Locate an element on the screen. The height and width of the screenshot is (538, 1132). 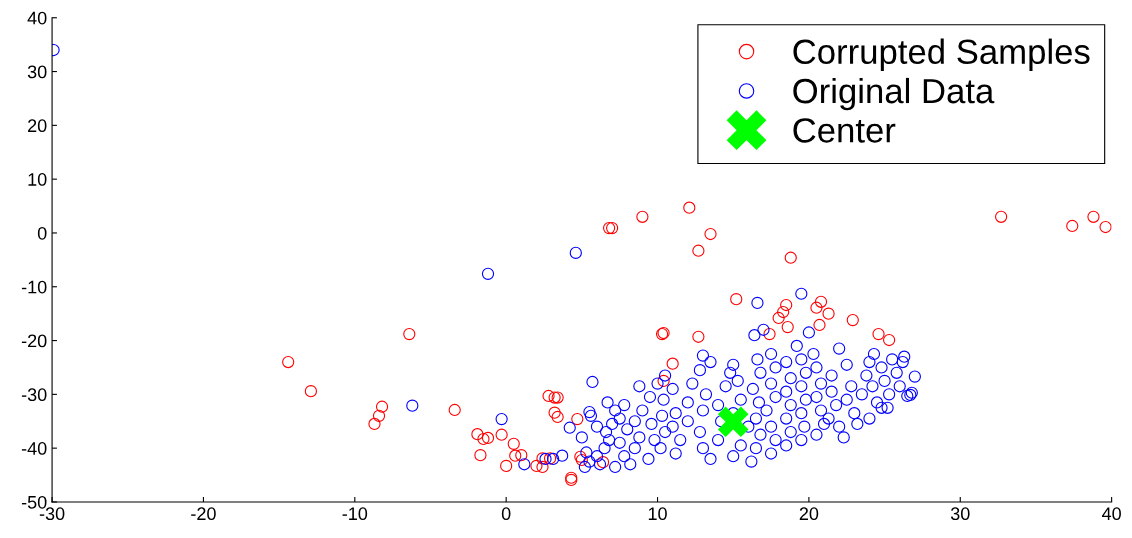
y-tick-label: 40 is located at coordinates (37, 18).